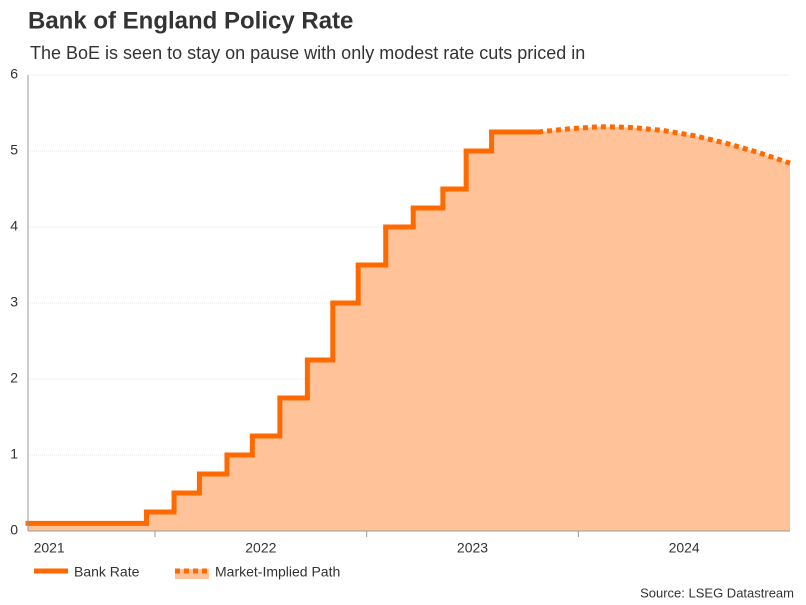  Describe the element at coordinates (717, 592) in the screenshot. I see `source: Source: LSEG Datastream` at that location.